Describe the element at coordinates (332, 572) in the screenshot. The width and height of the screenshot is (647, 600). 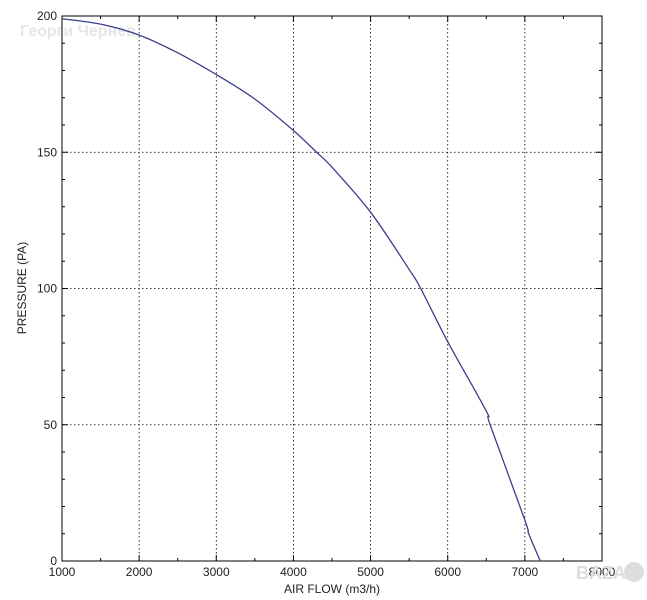
I see `x-tick-labels: 1000 2000 3000 4000 5000 6000 7000 8000` at that location.